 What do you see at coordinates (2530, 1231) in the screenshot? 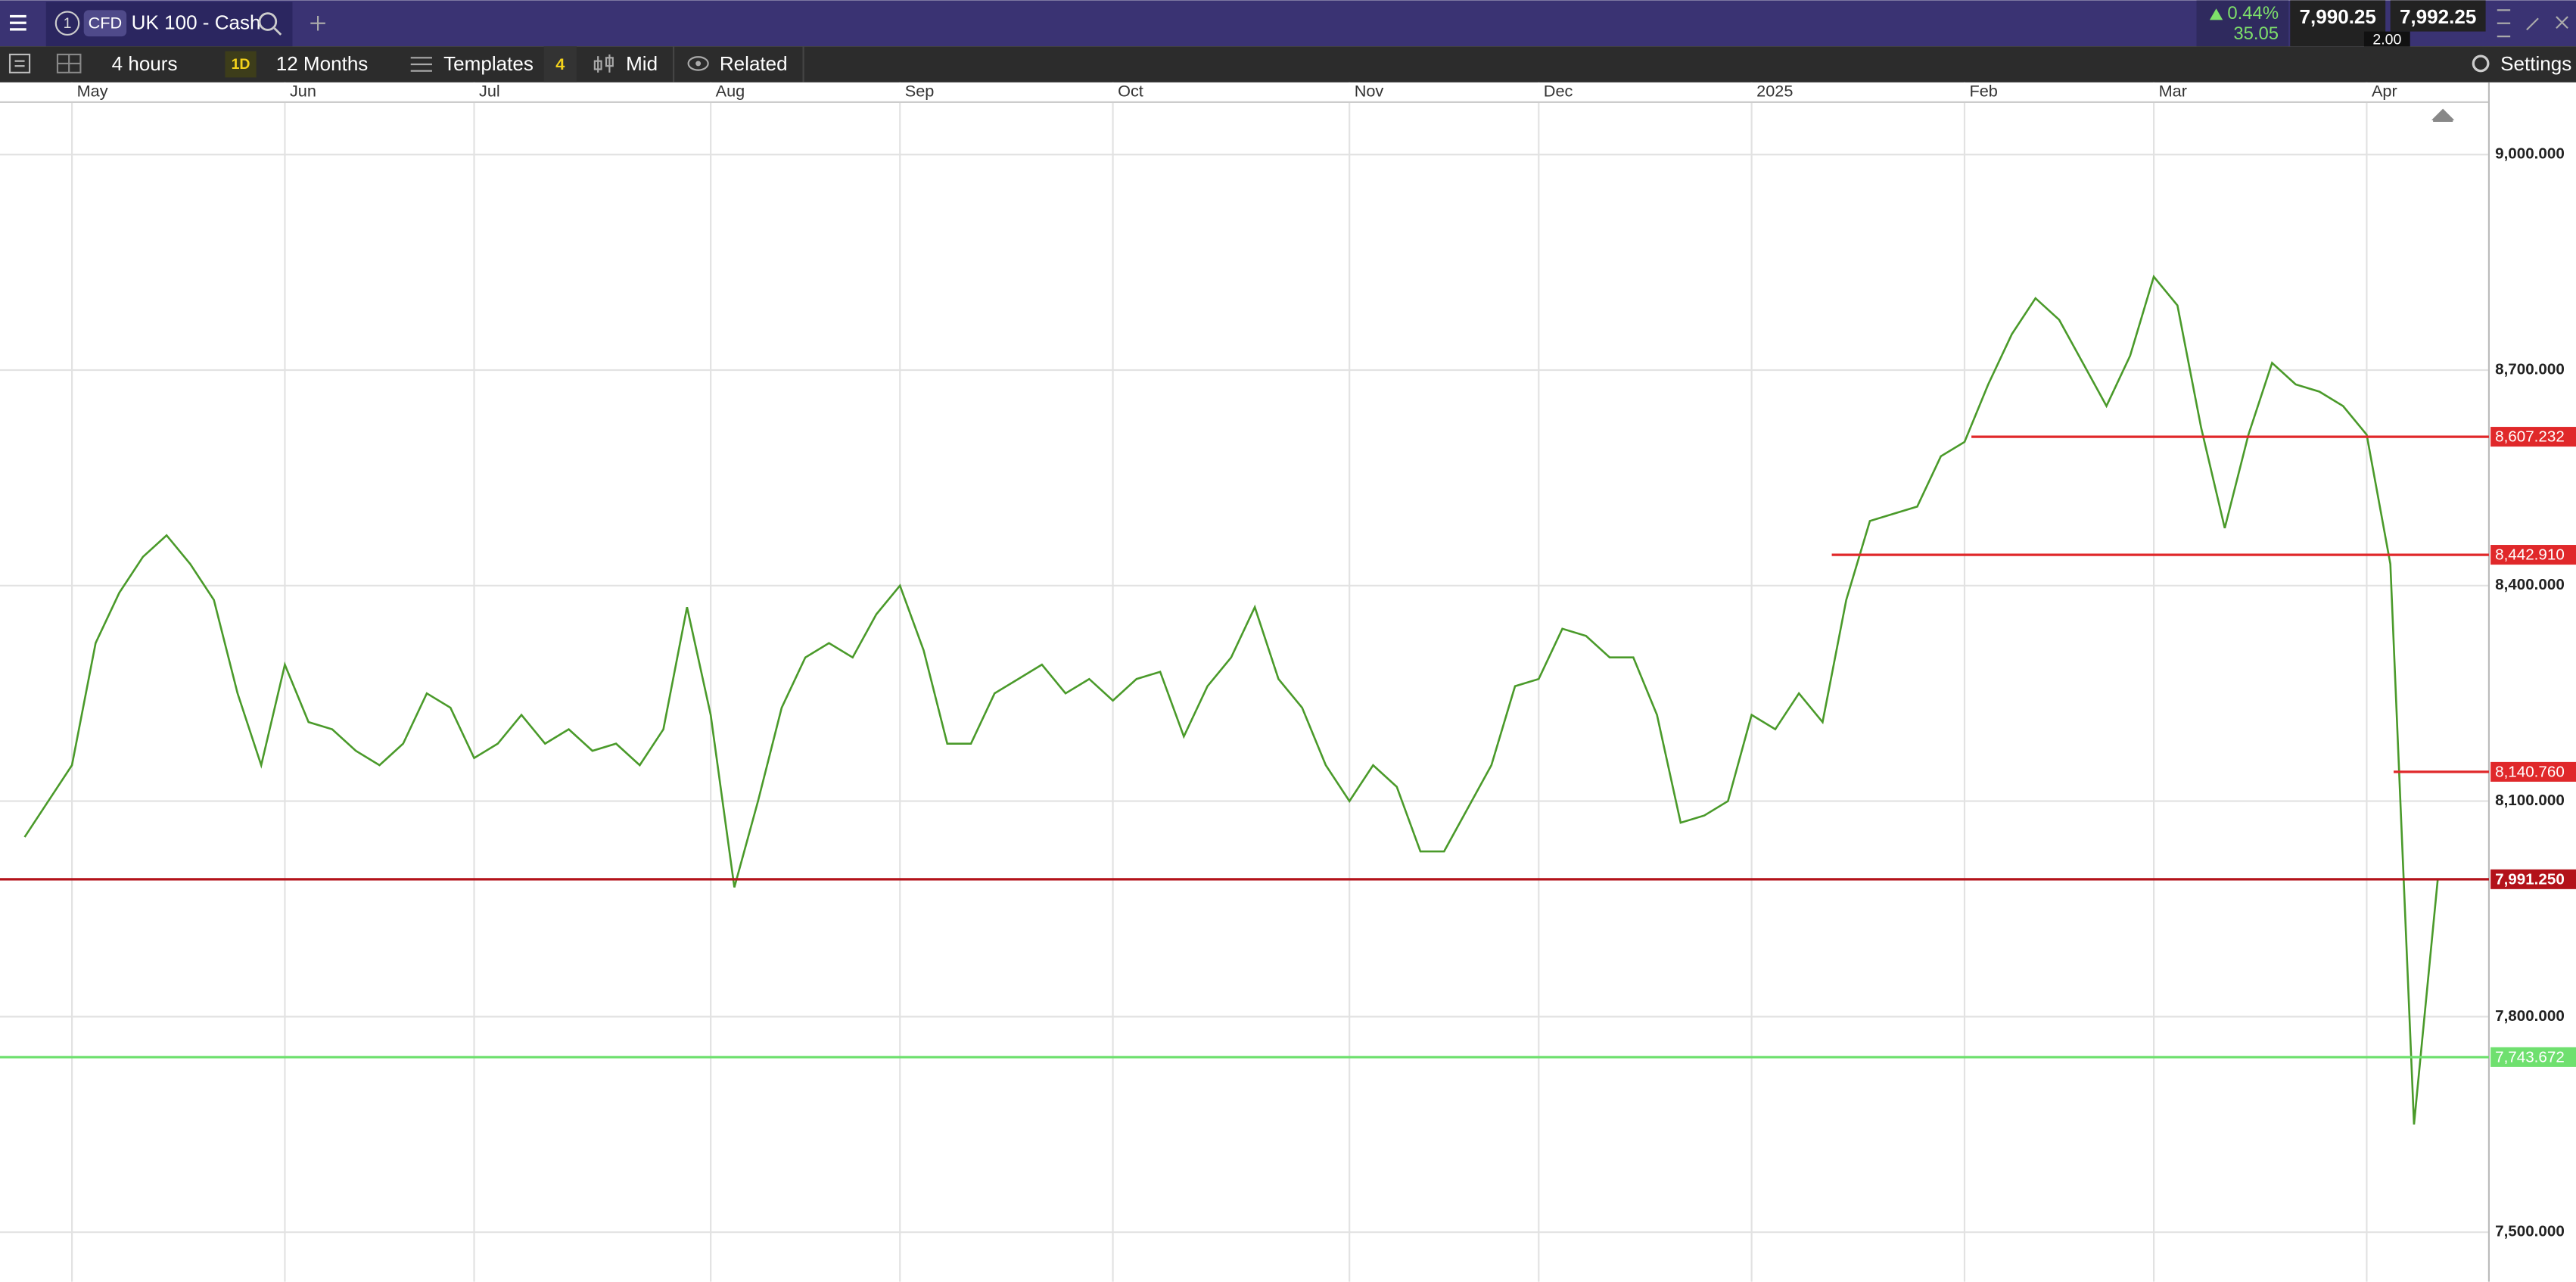
I see `y-tick-label: 7,500.000` at bounding box center [2530, 1231].